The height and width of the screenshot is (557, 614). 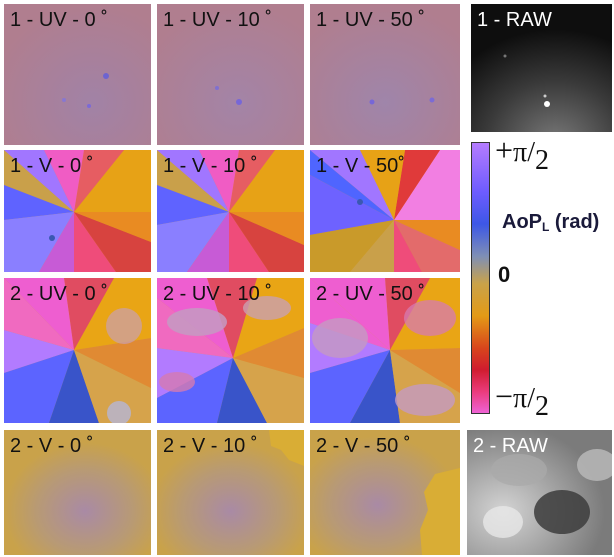 I want to click on tile-2-raw-image, so click(x=539, y=492).